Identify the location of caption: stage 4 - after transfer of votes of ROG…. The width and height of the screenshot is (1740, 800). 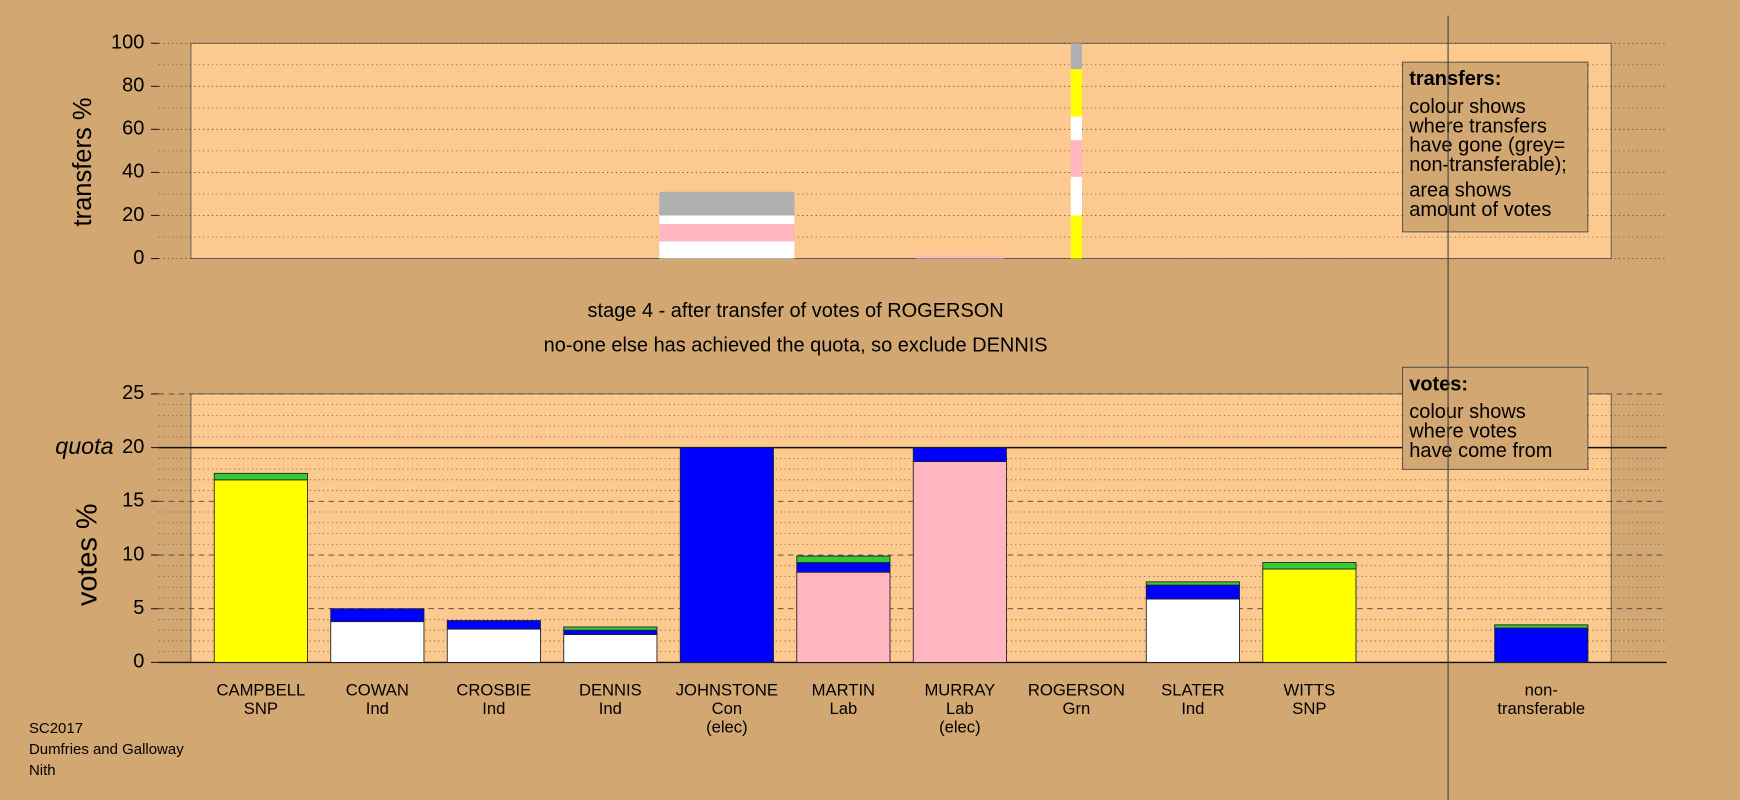
(796, 311).